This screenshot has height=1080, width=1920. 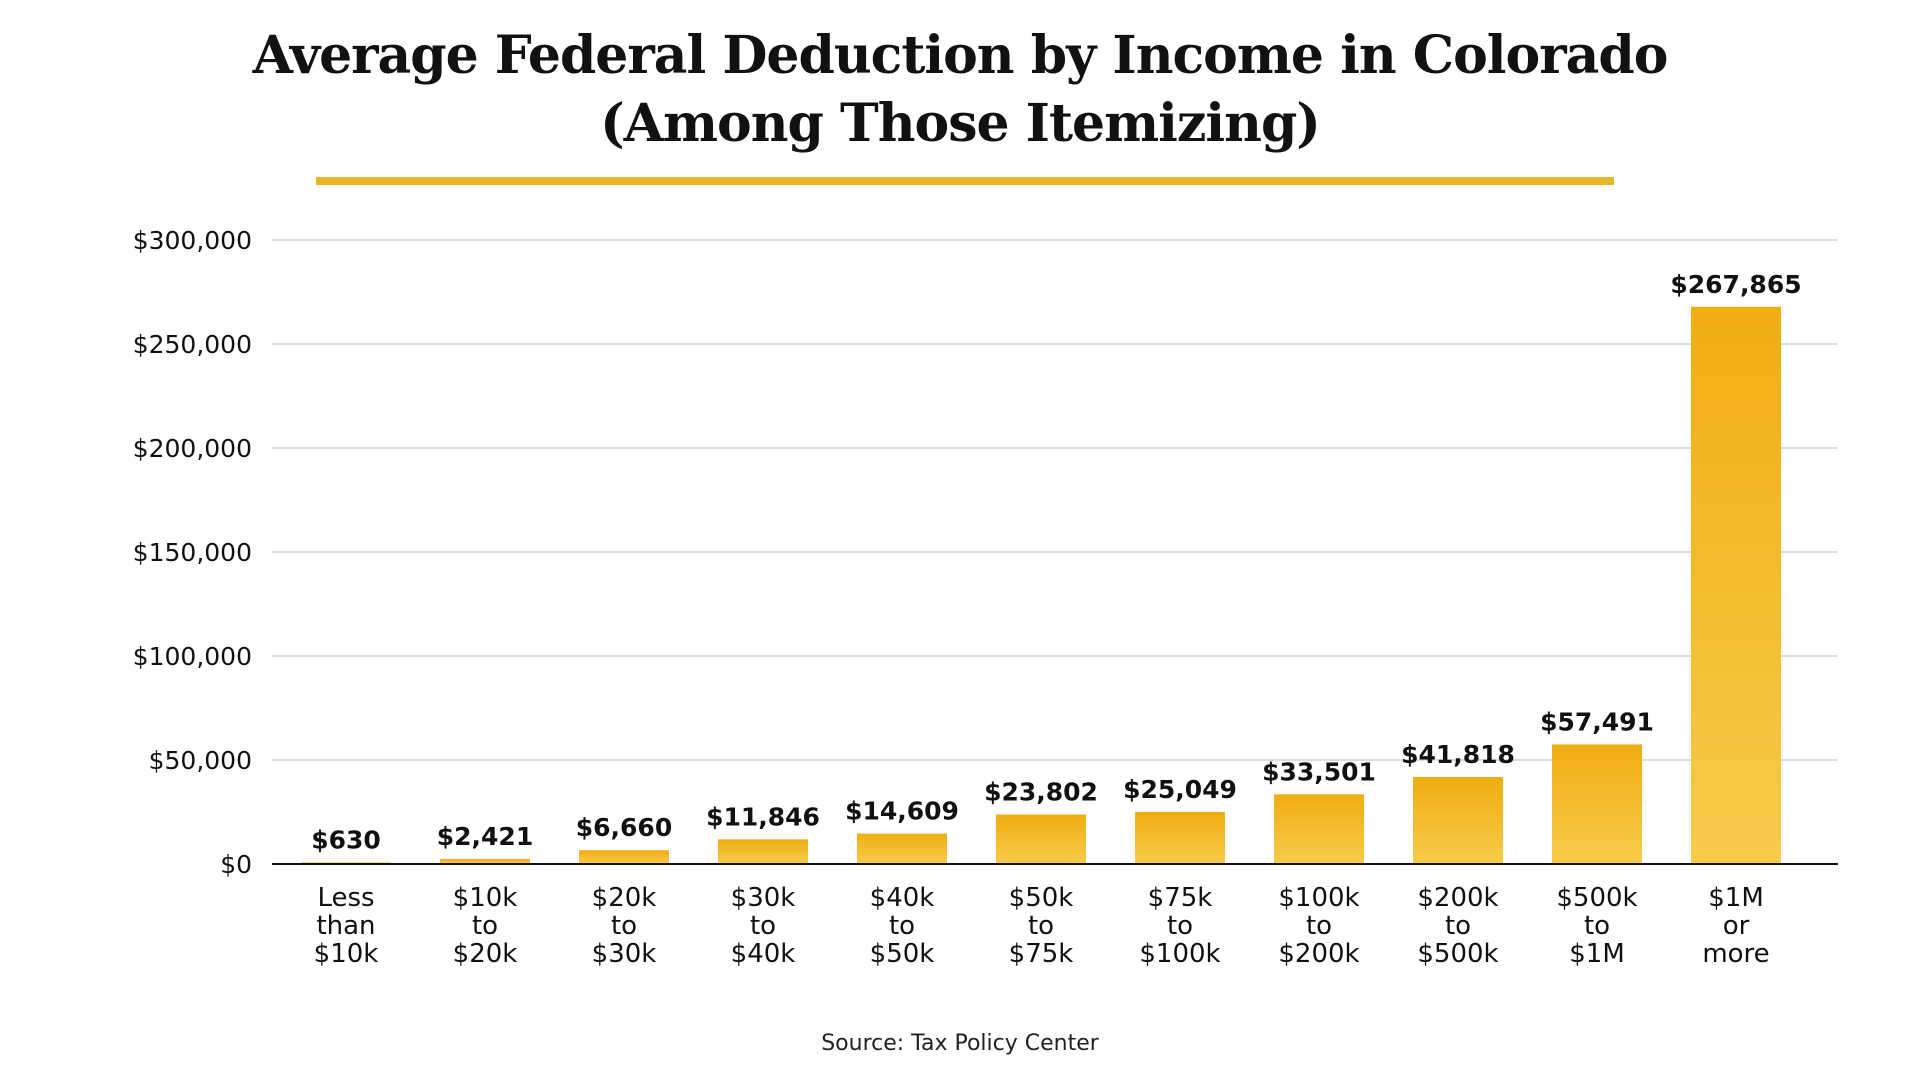 What do you see at coordinates (200, 760) in the screenshot?
I see `y-tick-label: $50,000` at bounding box center [200, 760].